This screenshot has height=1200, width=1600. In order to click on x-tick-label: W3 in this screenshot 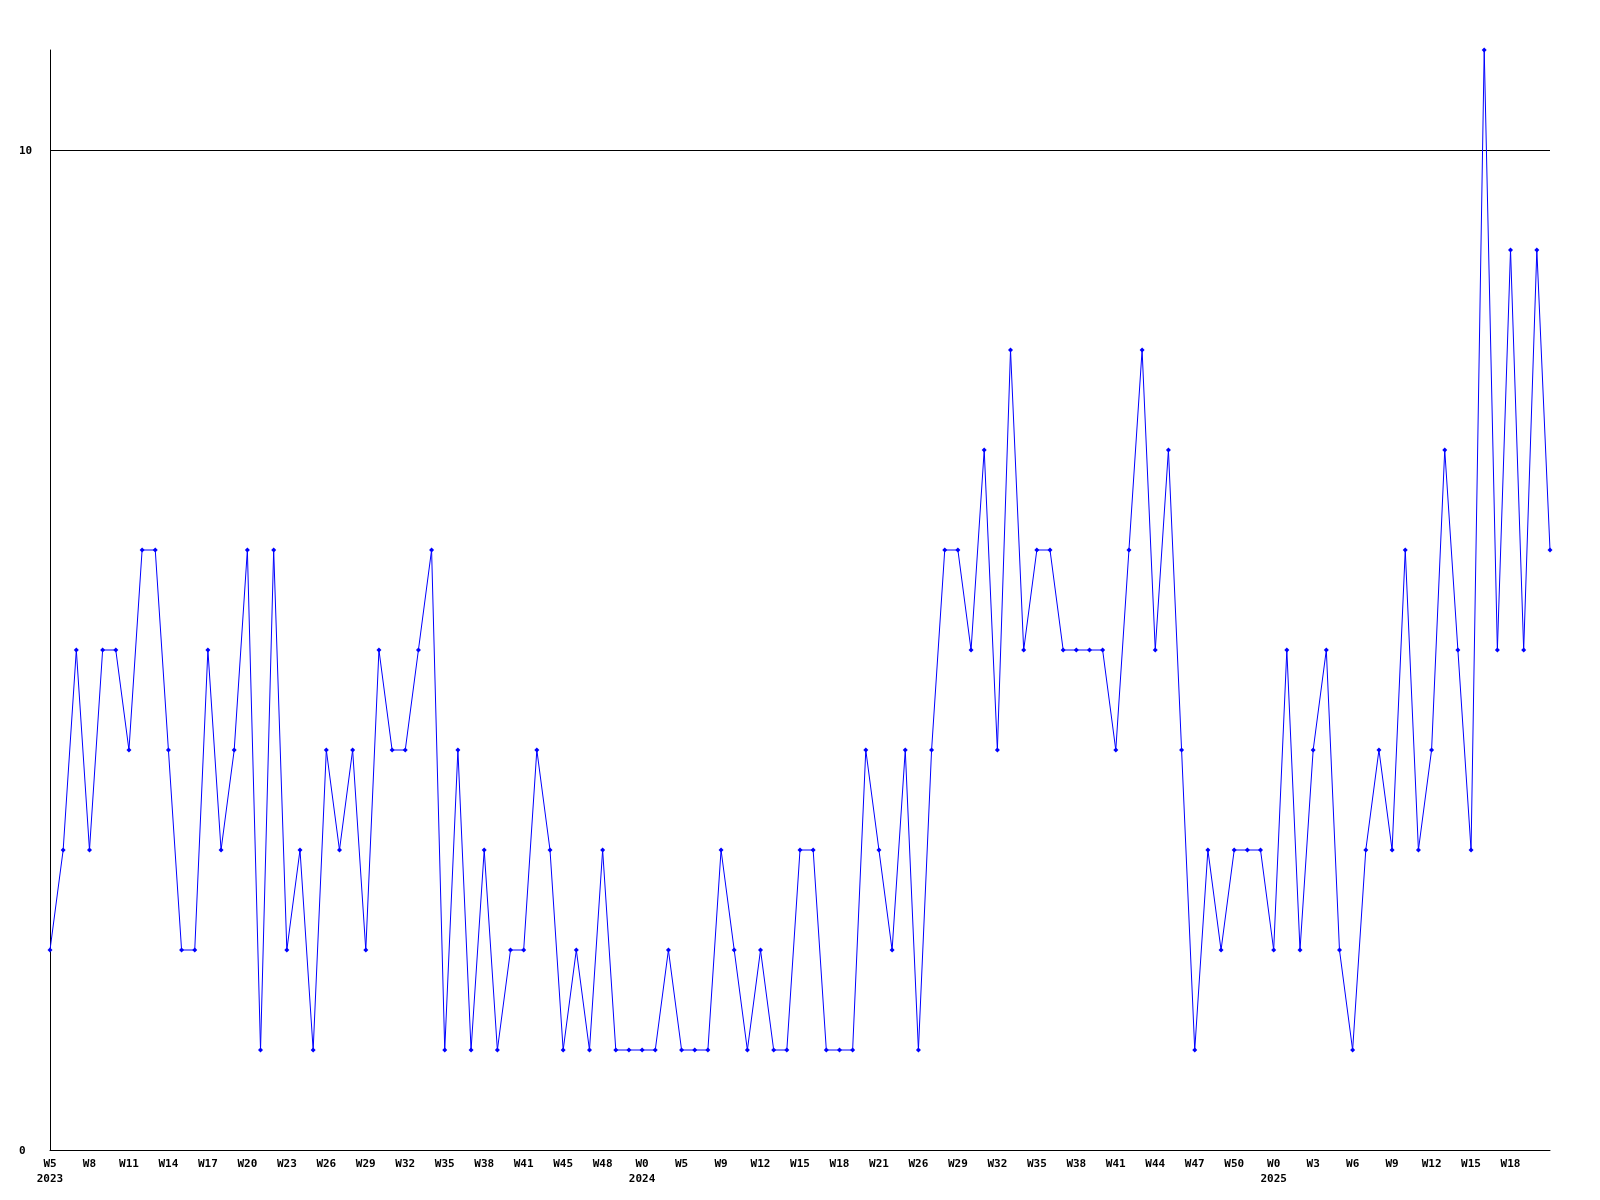, I will do `click(1313, 1163)`.